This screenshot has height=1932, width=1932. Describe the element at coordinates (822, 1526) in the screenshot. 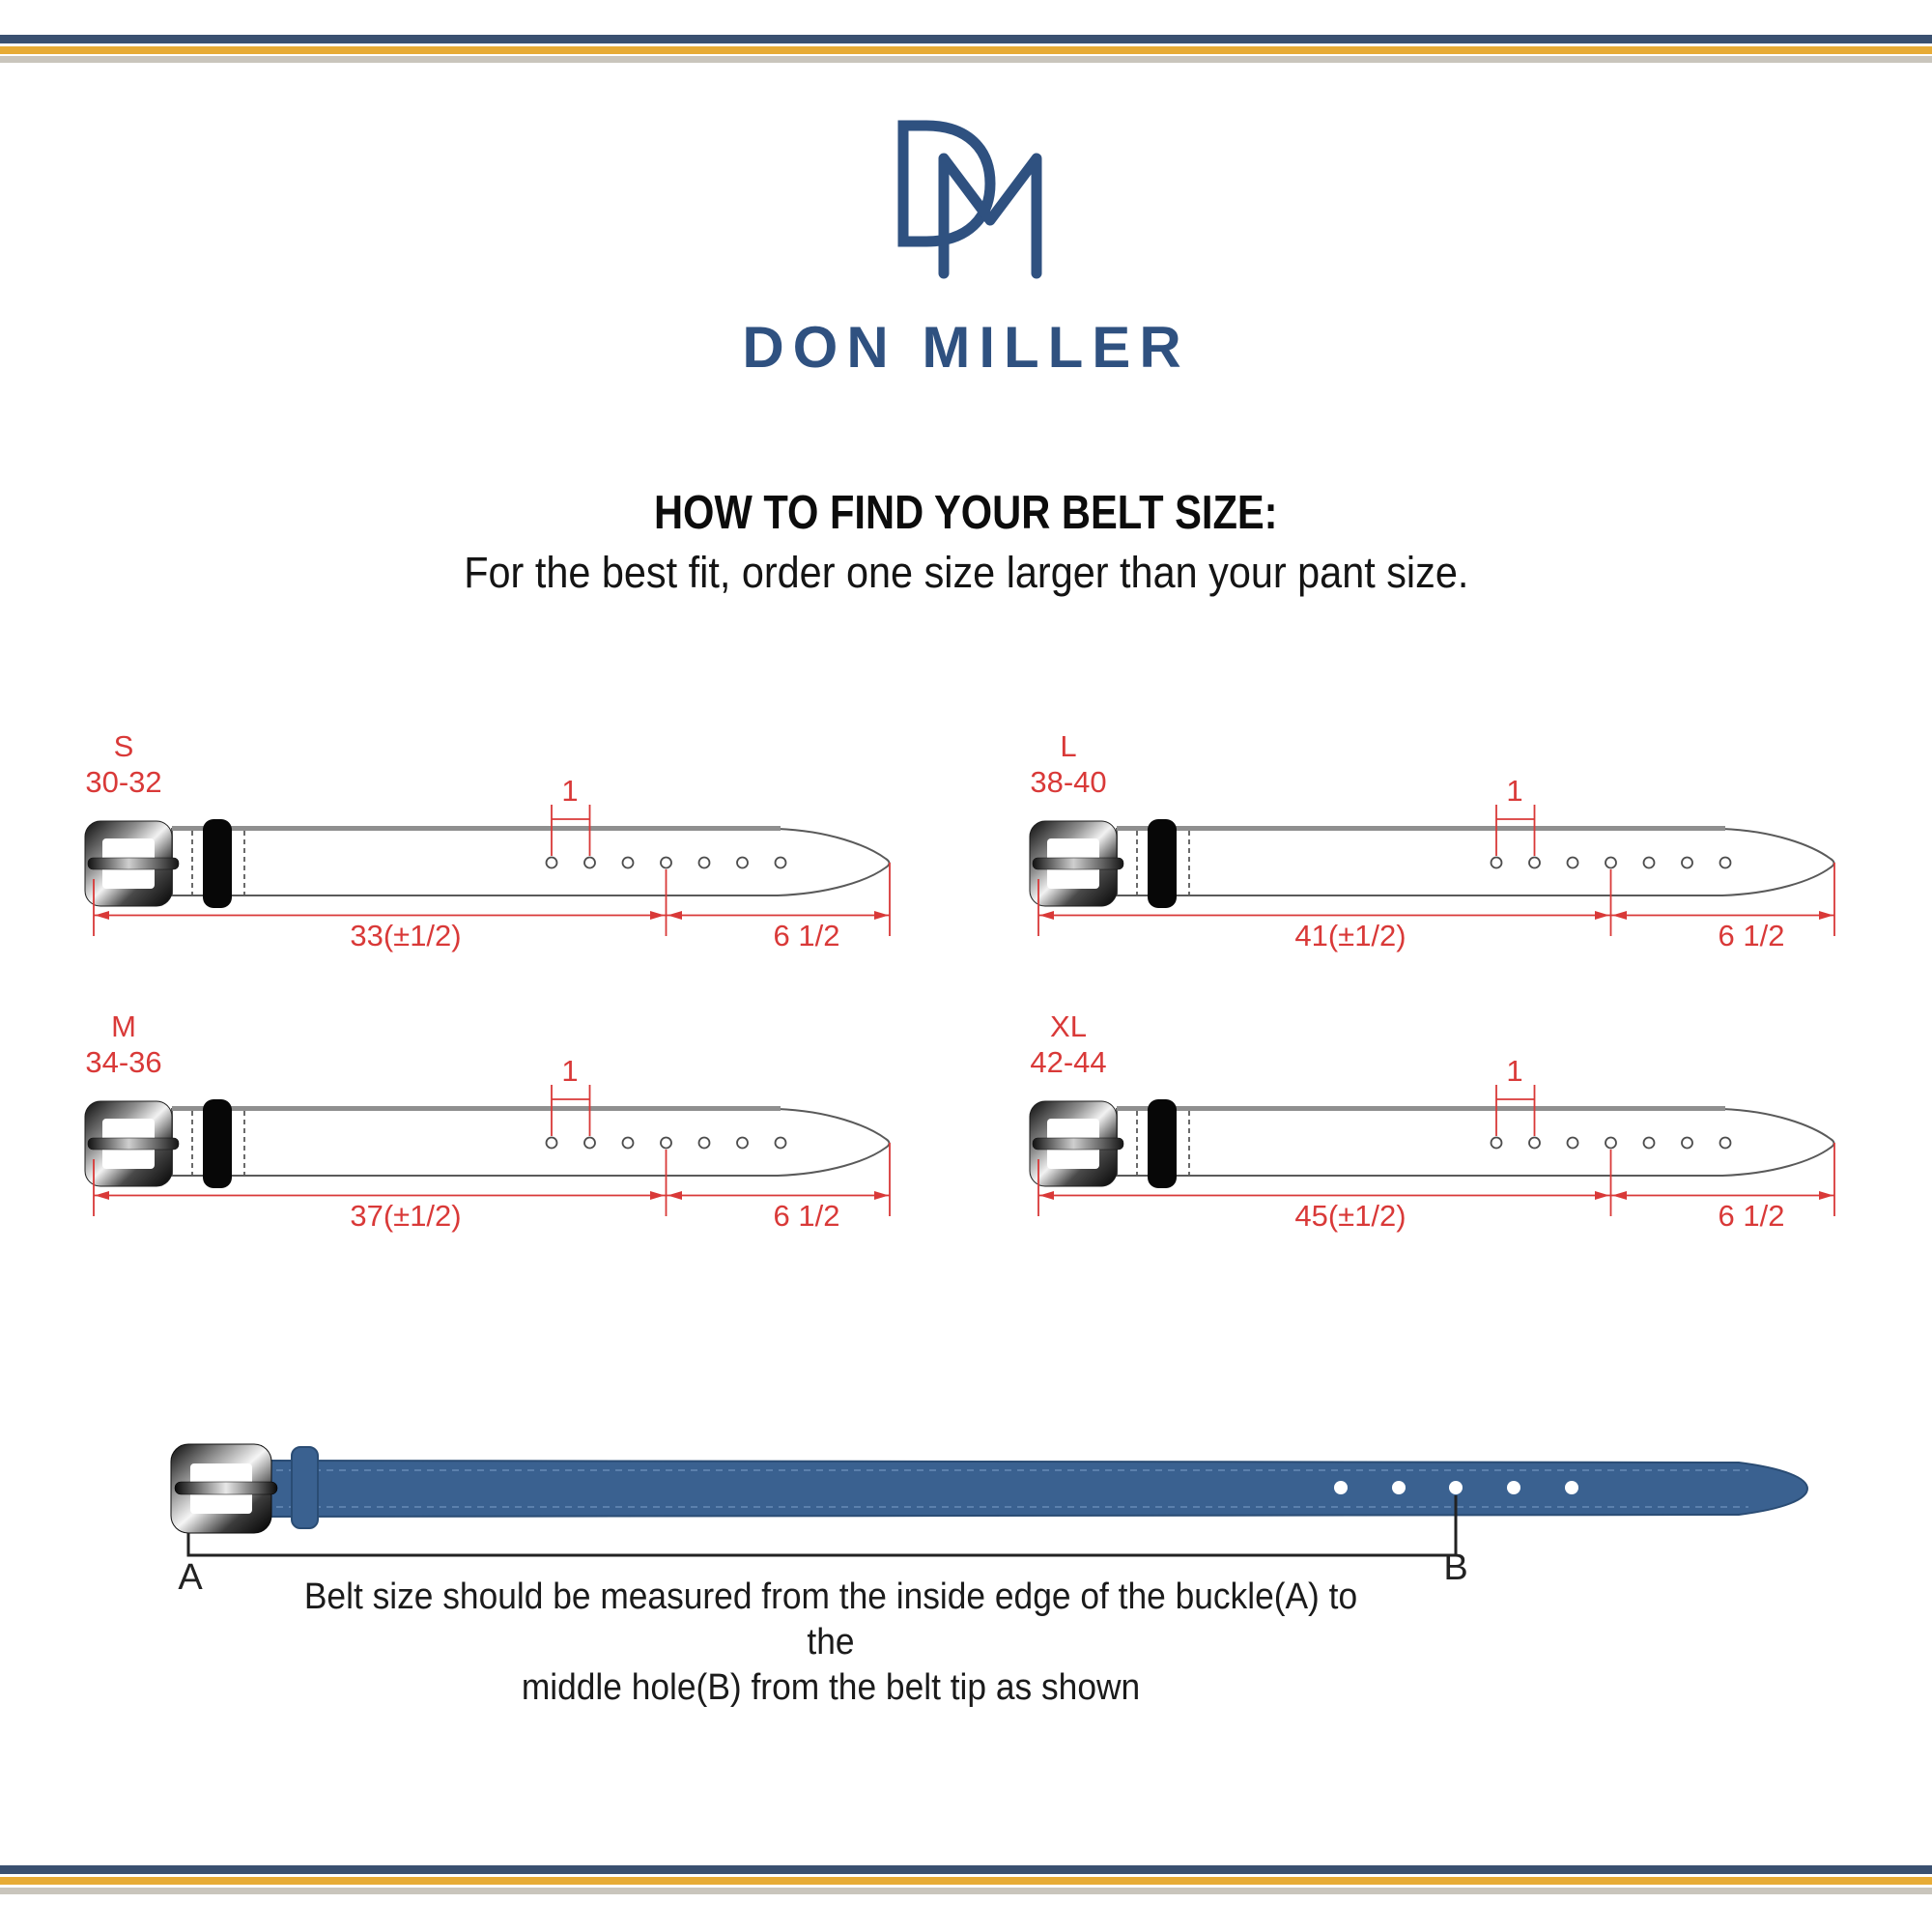

I see `measure-line-a-to-b` at that location.